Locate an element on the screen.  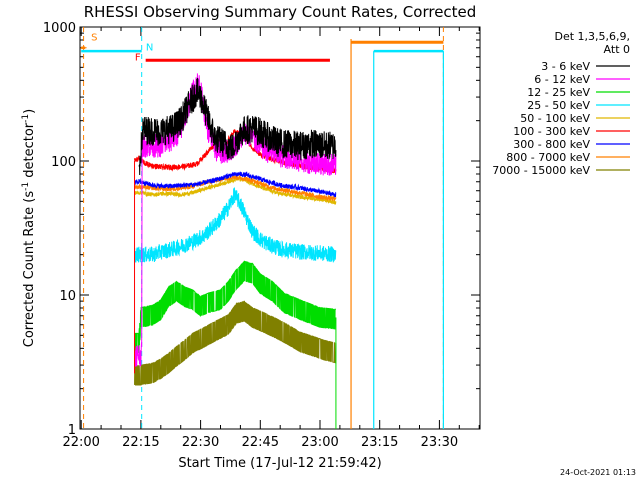
y-axis-label: Corrected Count Rate (s-1 detector-1) is located at coordinates (29, 228).